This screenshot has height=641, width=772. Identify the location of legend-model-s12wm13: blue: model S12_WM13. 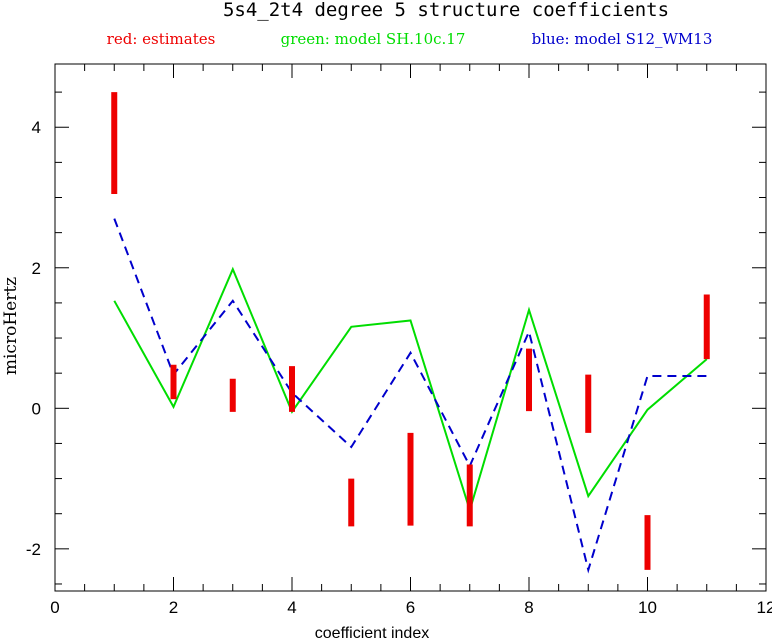
(622, 39).